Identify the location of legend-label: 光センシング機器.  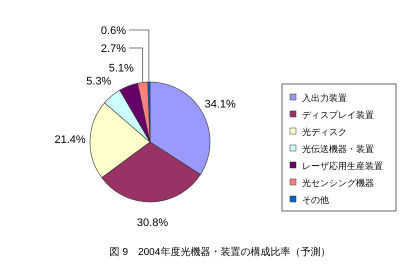
(338, 183).